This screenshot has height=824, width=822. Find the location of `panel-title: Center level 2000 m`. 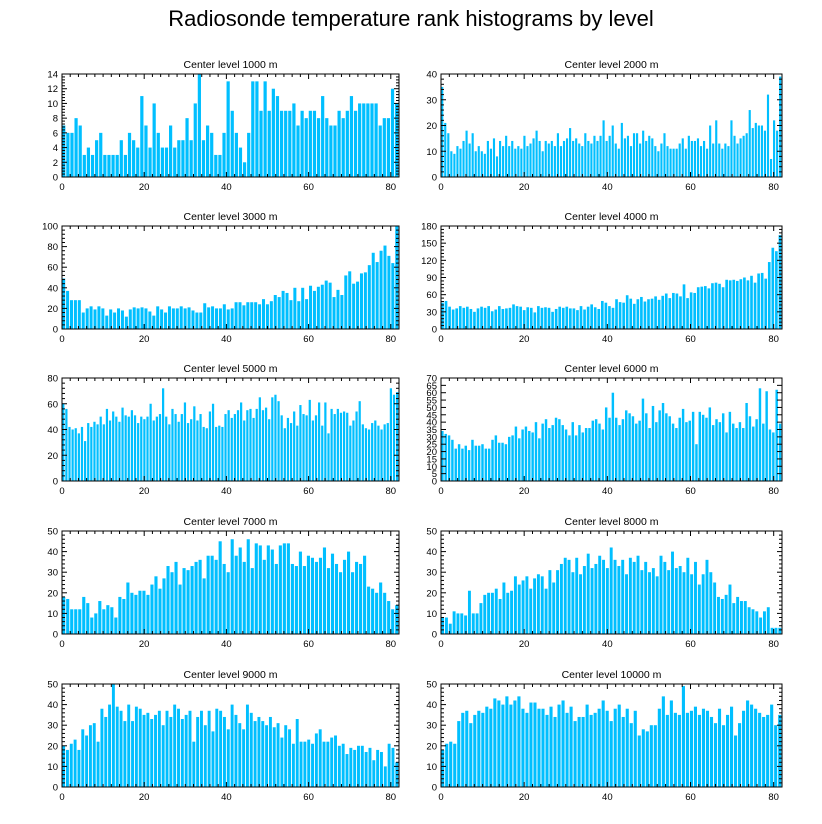

panel-title: Center level 2000 m is located at coordinates (612, 65).